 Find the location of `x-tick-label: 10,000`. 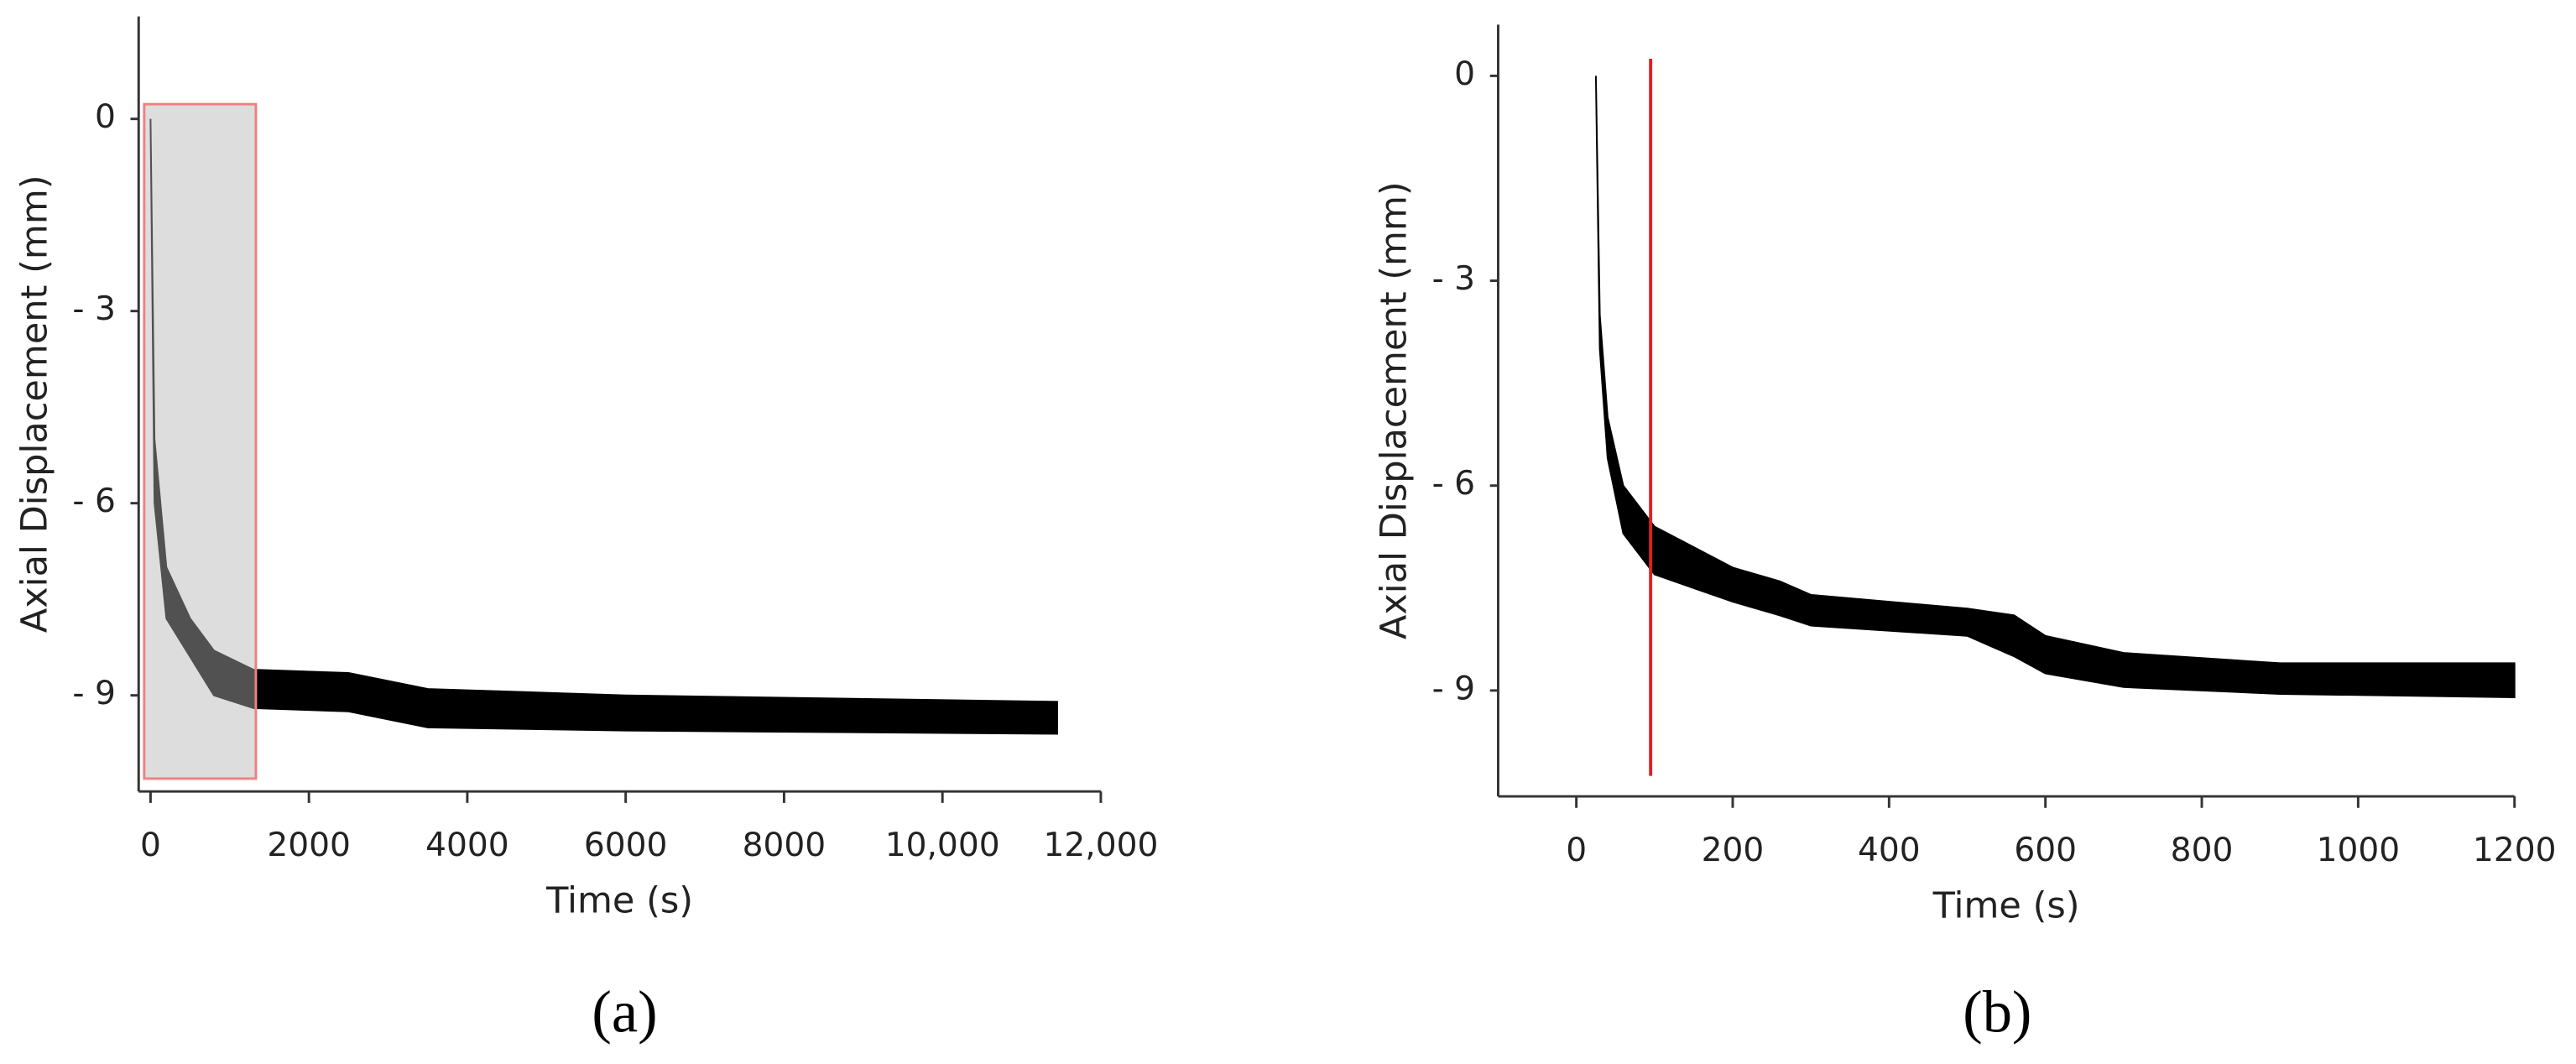

x-tick-label: 10,000 is located at coordinates (942, 845).